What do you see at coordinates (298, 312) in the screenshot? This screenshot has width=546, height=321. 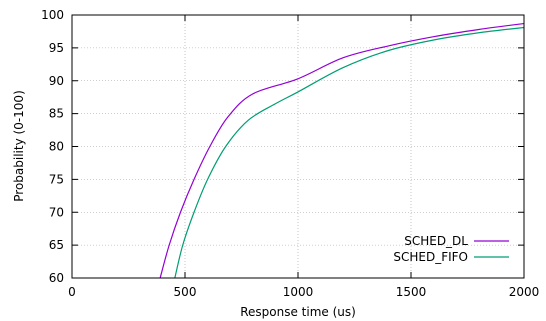 I see `x-axis-title: Response time (us)` at bounding box center [298, 312].